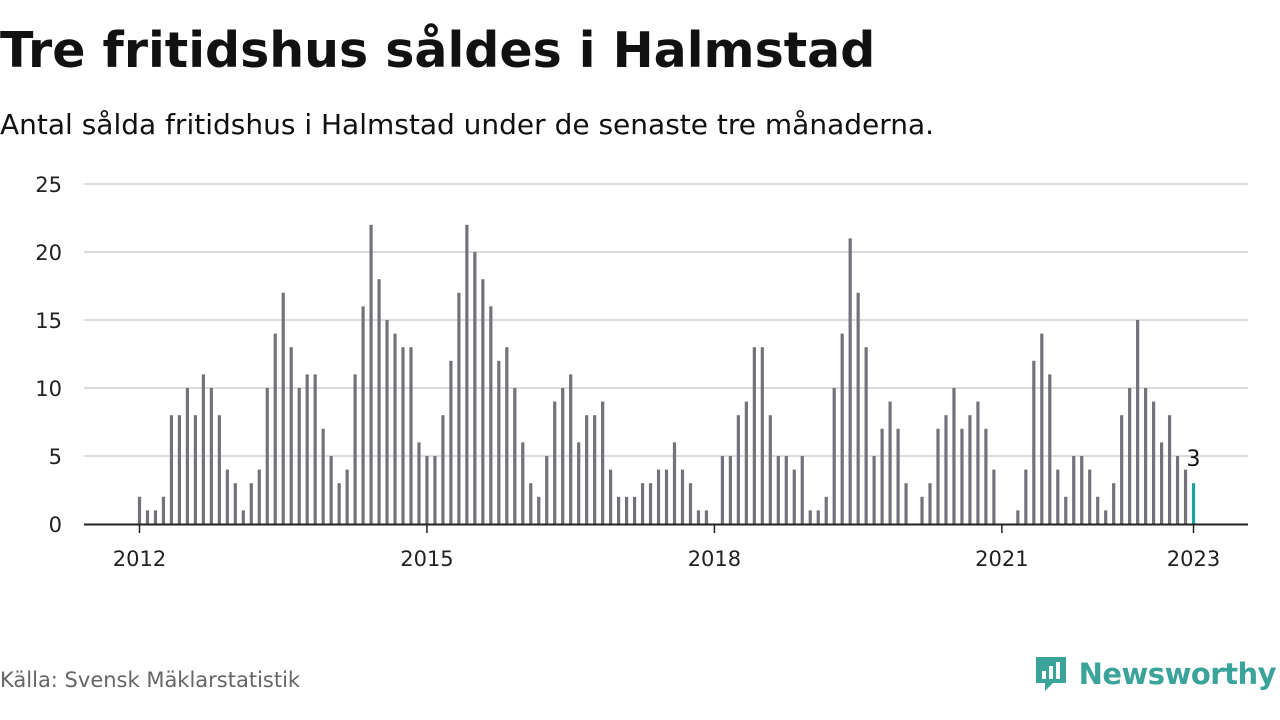 This screenshot has width=1280, height=720. Describe the element at coordinates (139, 559) in the screenshot. I see `x-tick-label: 2012` at that location.